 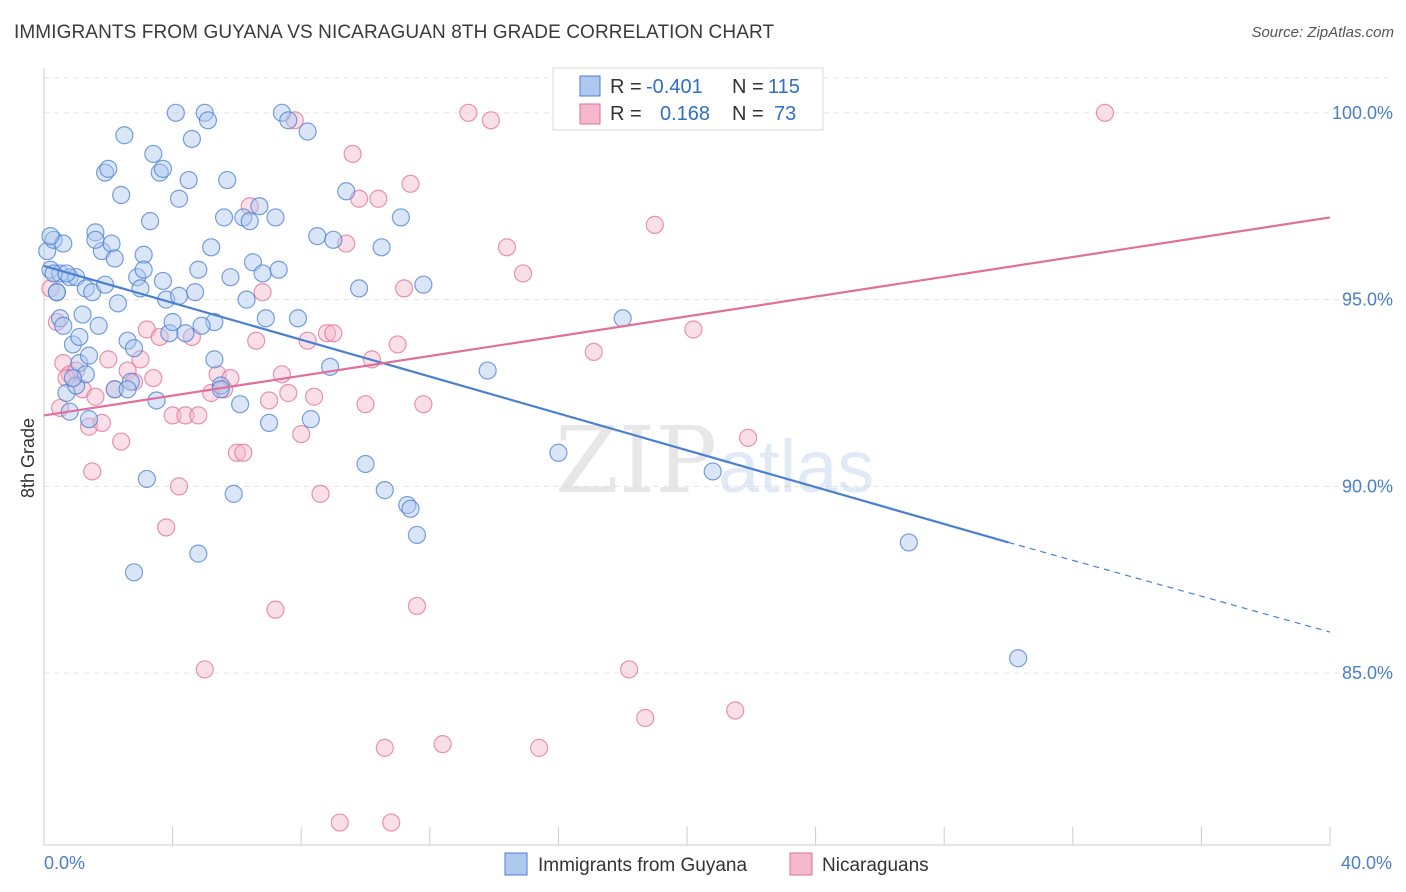 I want to click on bottom-legend-label-guyana: Immigrants from Guyana, so click(x=642, y=865).